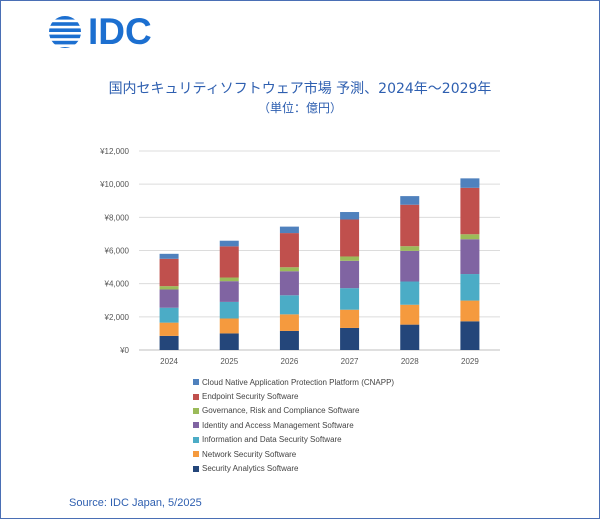  What do you see at coordinates (135, 503) in the screenshot?
I see `source-note: Source: IDC Japan, 5/2025` at bounding box center [135, 503].